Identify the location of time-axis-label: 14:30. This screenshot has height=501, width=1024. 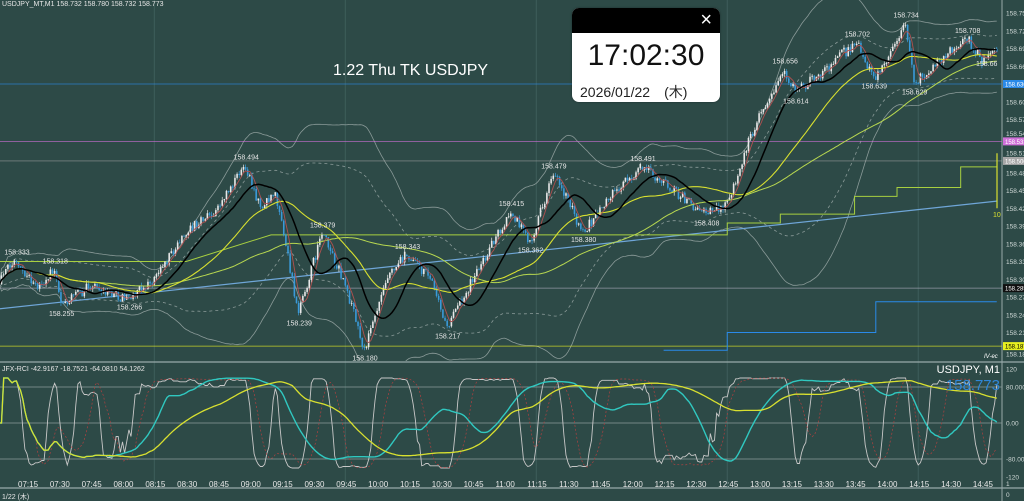
(951, 484).